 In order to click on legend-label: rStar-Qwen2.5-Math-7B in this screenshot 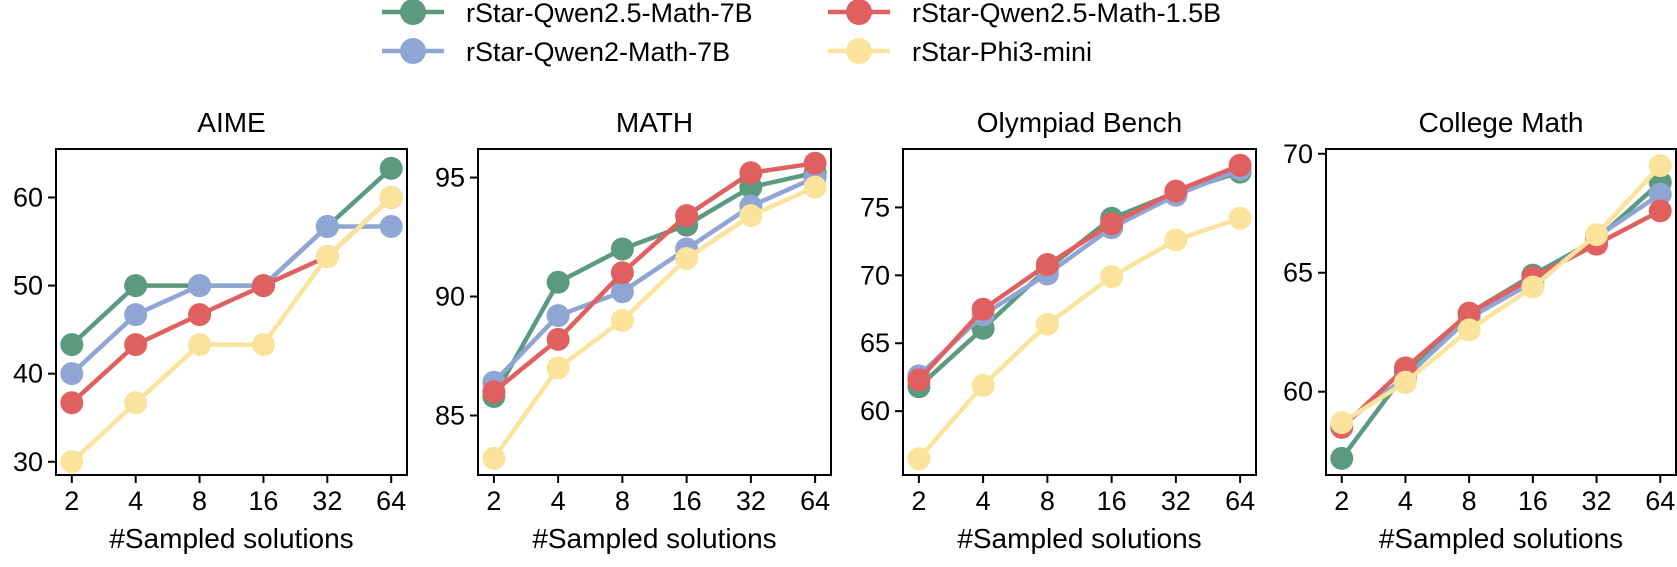, I will do `click(609, 14)`.